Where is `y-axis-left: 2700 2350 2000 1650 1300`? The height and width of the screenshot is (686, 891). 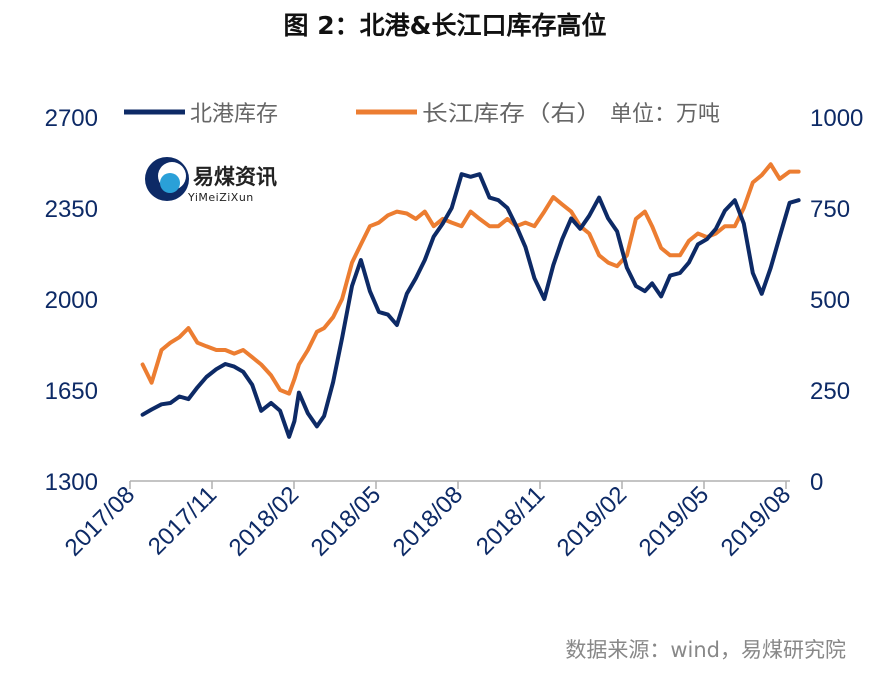
y-axis-left: 2700 2350 2000 1650 1300 is located at coordinates (71, 300).